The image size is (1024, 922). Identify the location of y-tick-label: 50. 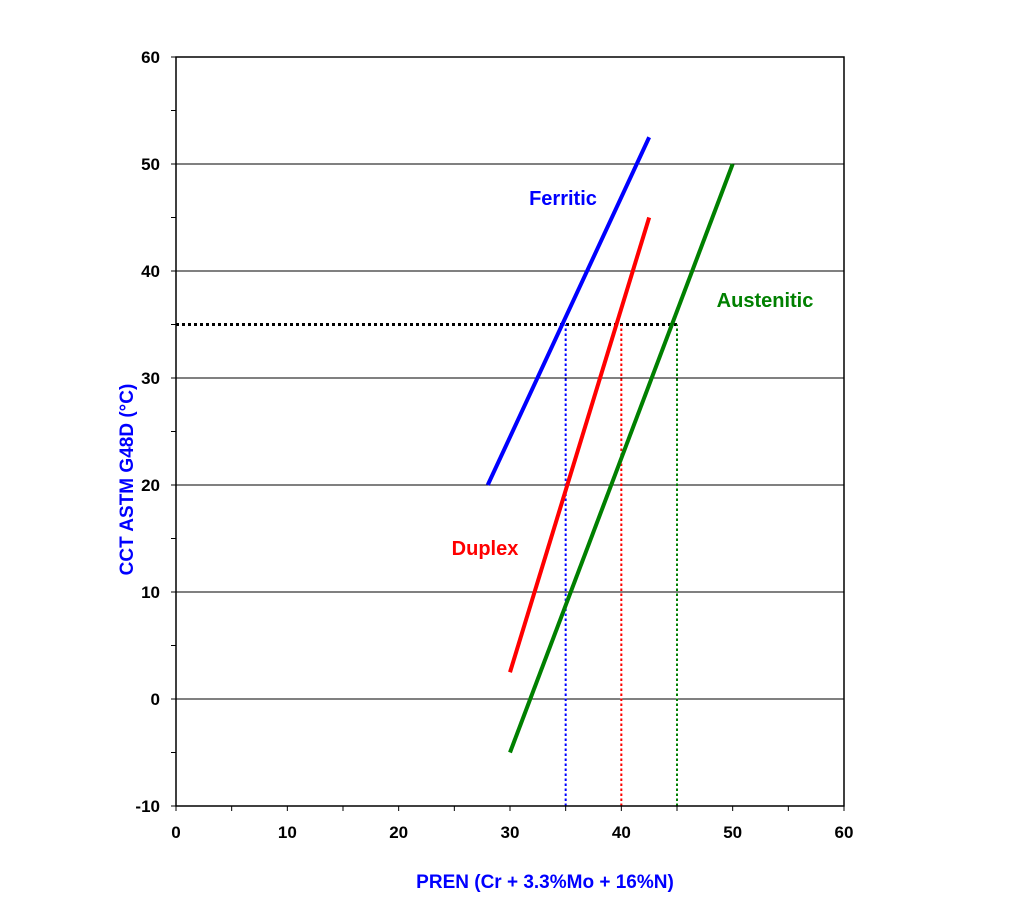
(150, 164).